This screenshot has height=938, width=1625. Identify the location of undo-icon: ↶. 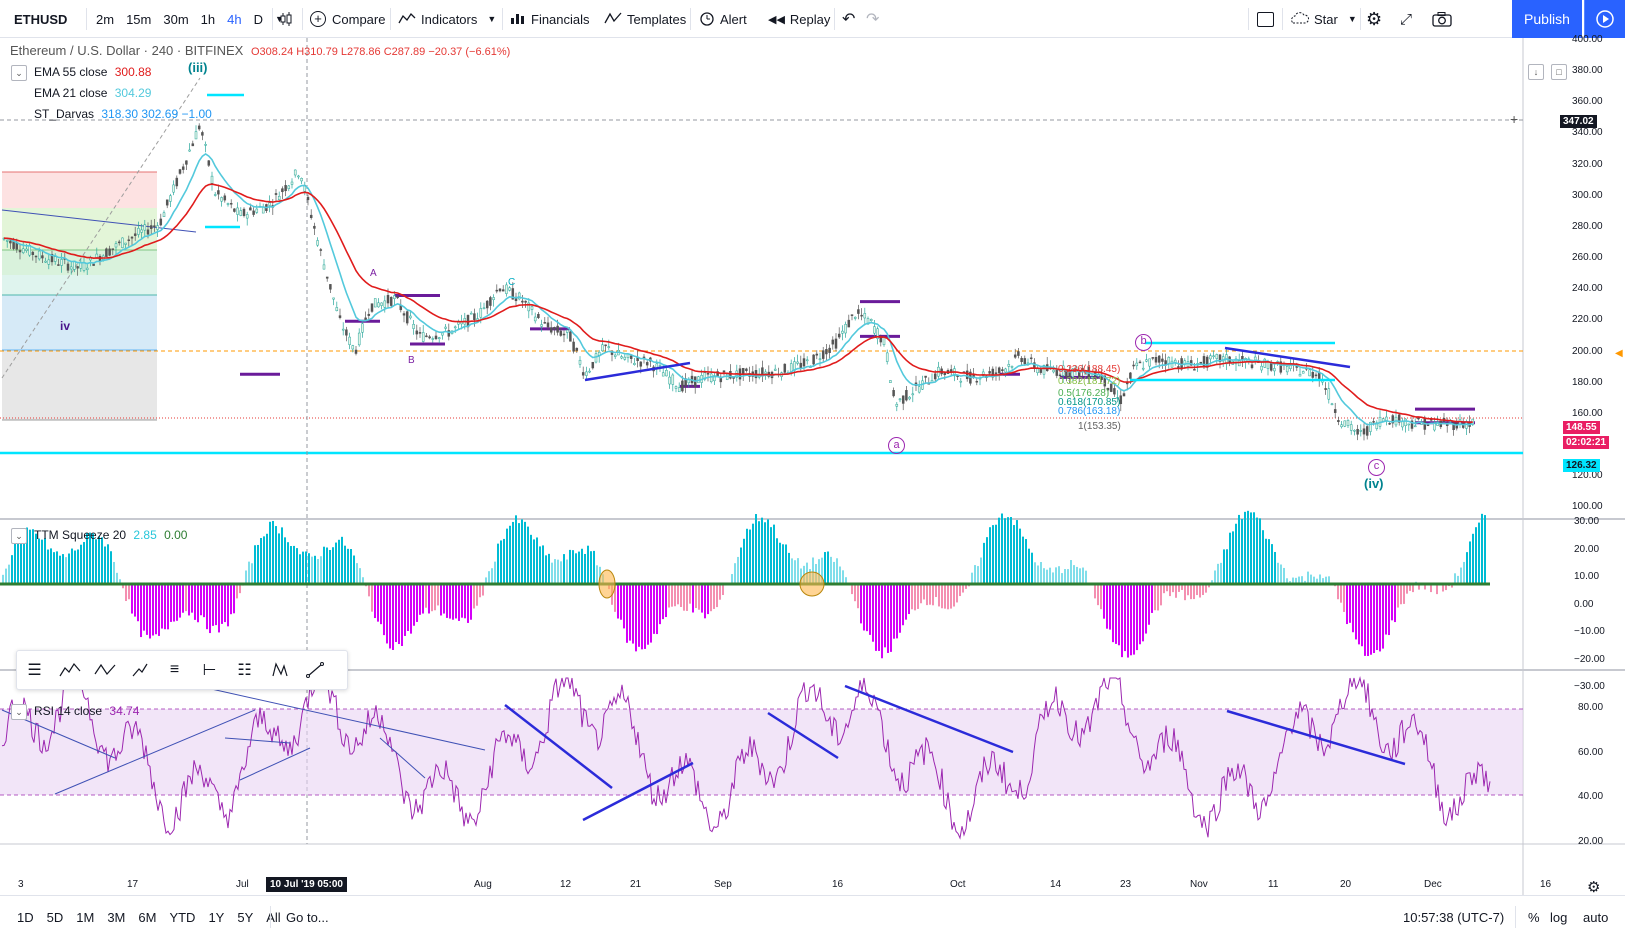
(849, 19).